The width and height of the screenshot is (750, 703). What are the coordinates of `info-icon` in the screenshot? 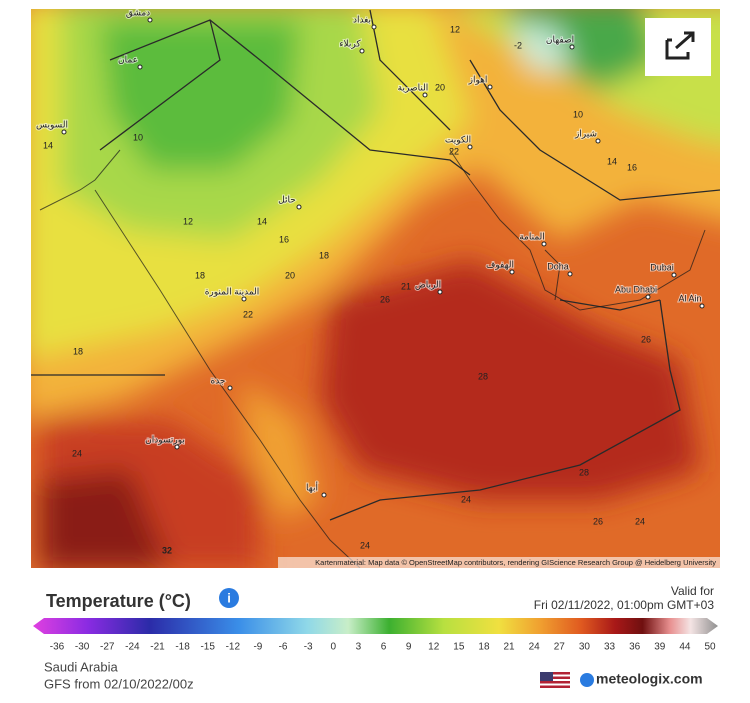 It's located at (229, 598).